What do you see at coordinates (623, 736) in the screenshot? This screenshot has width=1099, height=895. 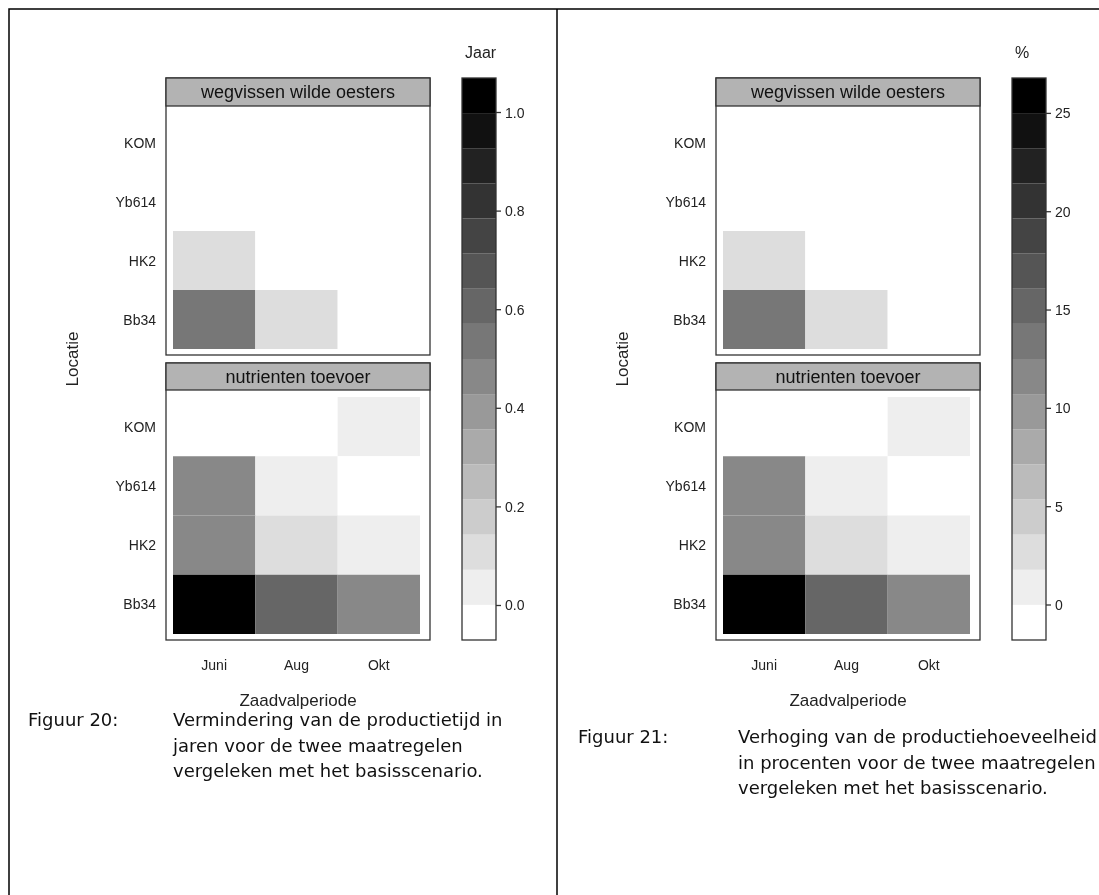 I see `text: Figuur 21:` at bounding box center [623, 736].